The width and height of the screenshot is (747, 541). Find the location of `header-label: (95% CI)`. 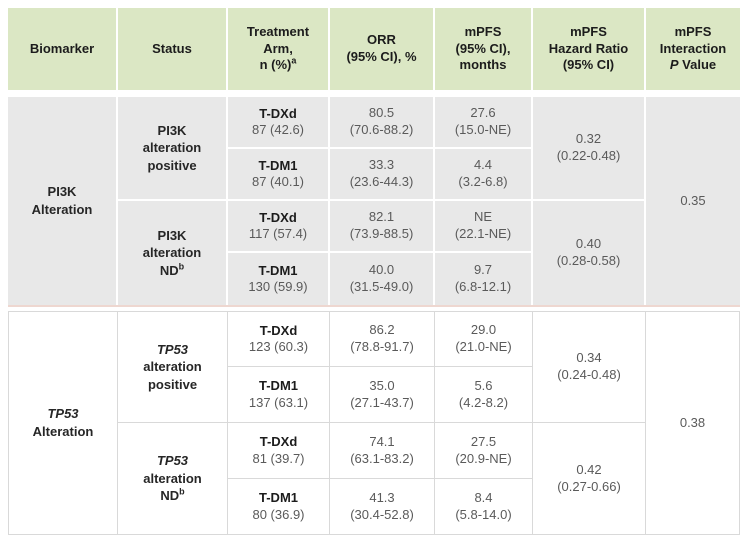

header-label: (95% CI) is located at coordinates (588, 65).